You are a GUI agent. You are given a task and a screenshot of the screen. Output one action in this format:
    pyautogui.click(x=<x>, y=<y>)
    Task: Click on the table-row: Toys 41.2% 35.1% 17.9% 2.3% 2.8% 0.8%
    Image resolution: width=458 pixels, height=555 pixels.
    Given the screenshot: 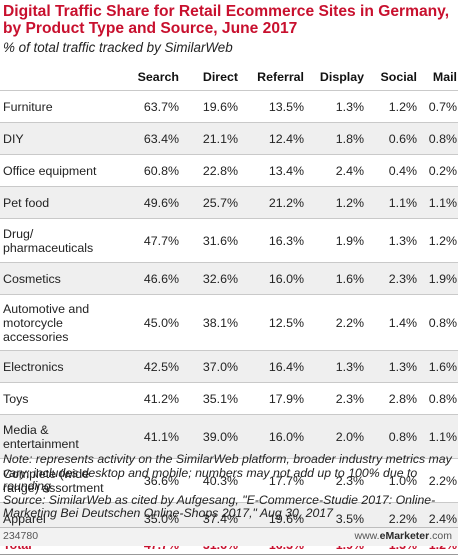 What is the action you would take?
    pyautogui.click(x=229, y=398)
    